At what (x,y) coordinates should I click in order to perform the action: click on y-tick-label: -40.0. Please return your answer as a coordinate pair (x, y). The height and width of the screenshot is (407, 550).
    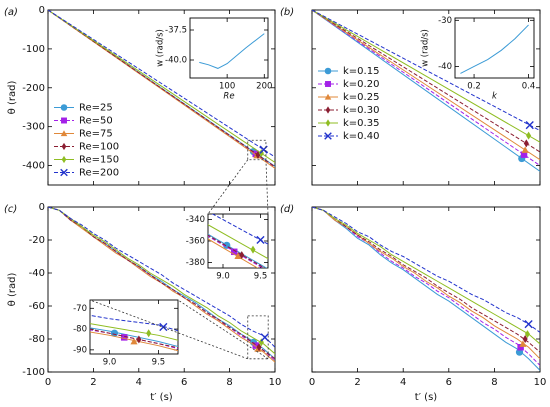
    Looking at the image, I should click on (176, 61).